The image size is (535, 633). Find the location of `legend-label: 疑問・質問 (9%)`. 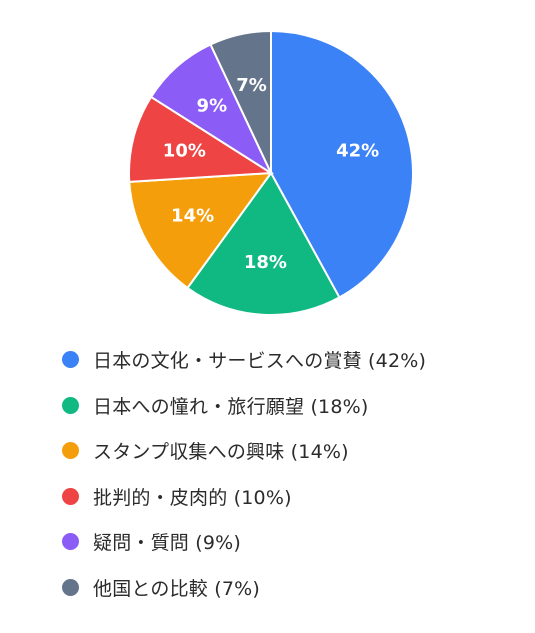

legend-label: 疑問・質問 (9%) is located at coordinates (167, 543).